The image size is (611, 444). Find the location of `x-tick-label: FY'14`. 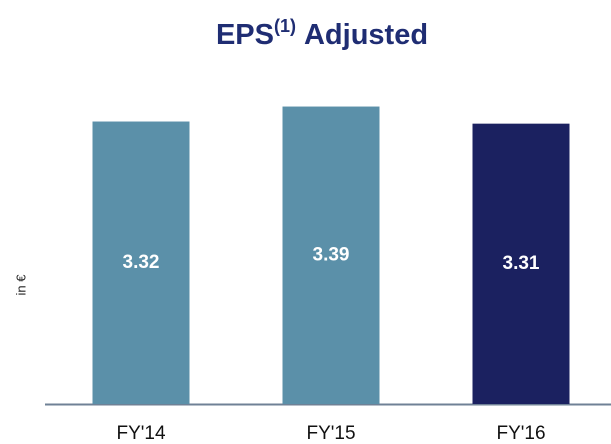

x-tick-label: FY'14 is located at coordinates (140, 433).